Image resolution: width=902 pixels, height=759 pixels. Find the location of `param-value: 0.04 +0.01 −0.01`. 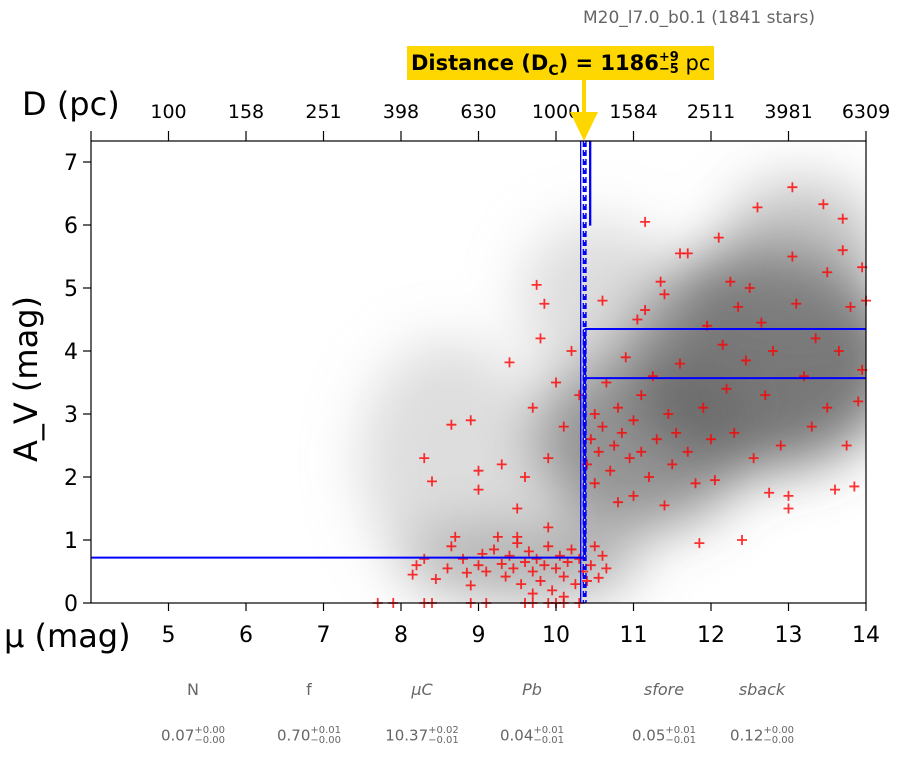

param-value: 0.04 +0.01 −0.01 is located at coordinates (532, 736).